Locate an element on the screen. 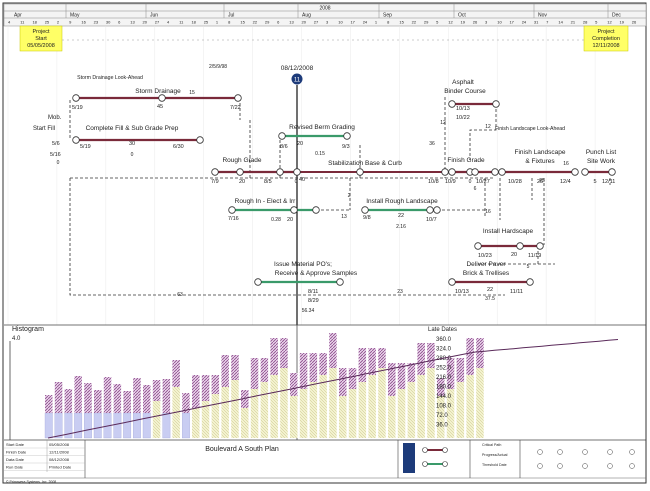 Image resolution: width=650 pixels, height=491 pixels. activity-text: Finish Grade is located at coordinates (466, 160).